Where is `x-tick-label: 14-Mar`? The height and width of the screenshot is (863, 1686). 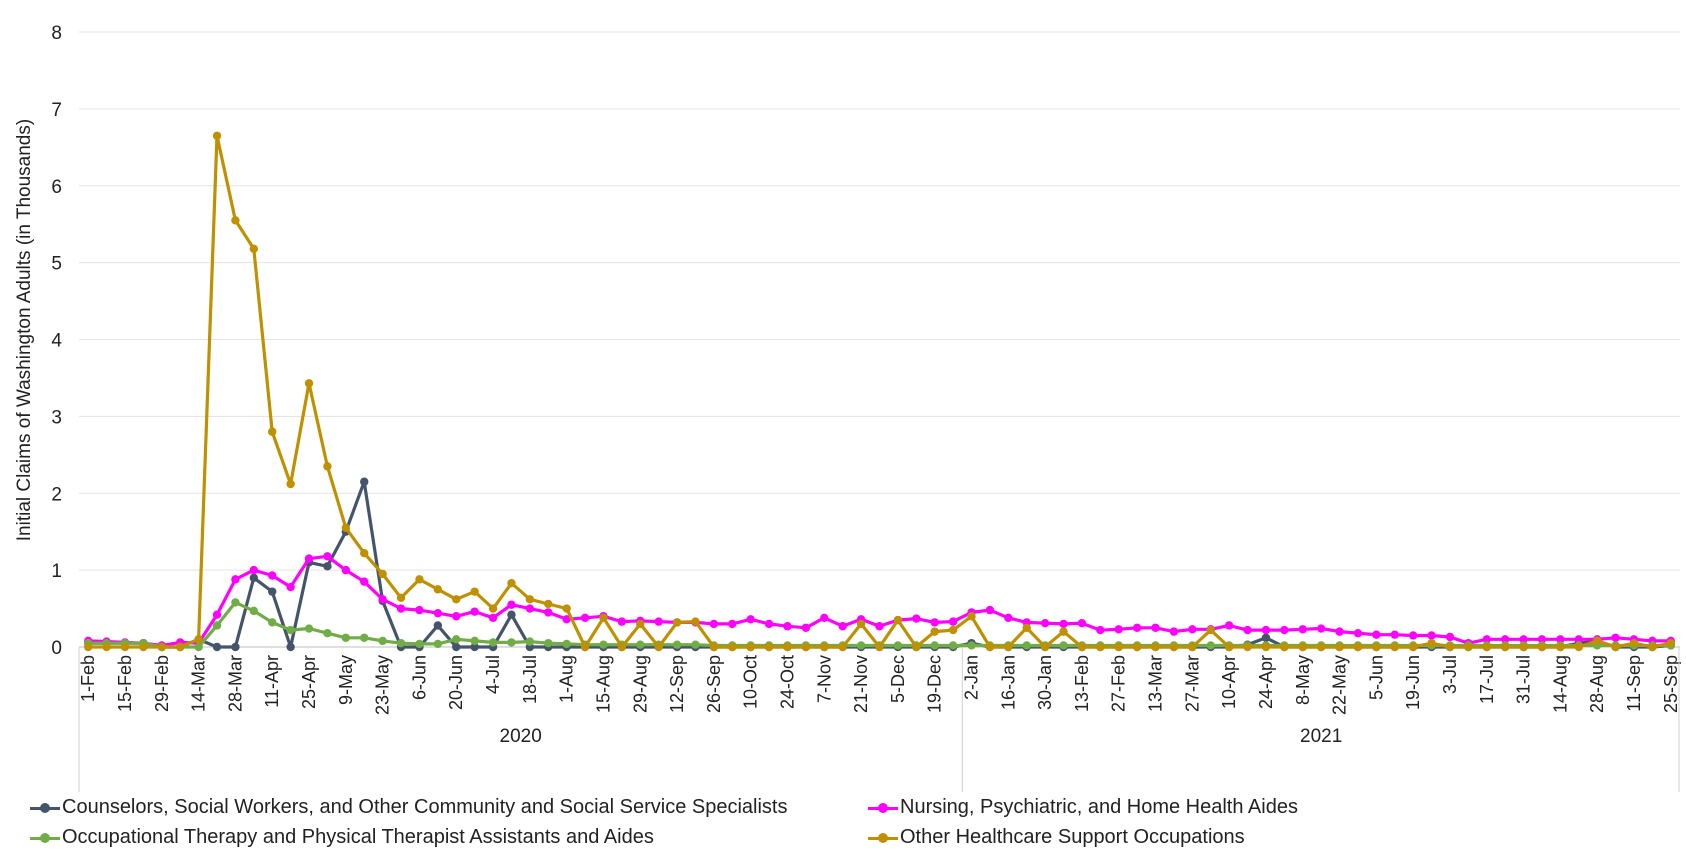 x-tick-label: 14-Mar is located at coordinates (199, 683).